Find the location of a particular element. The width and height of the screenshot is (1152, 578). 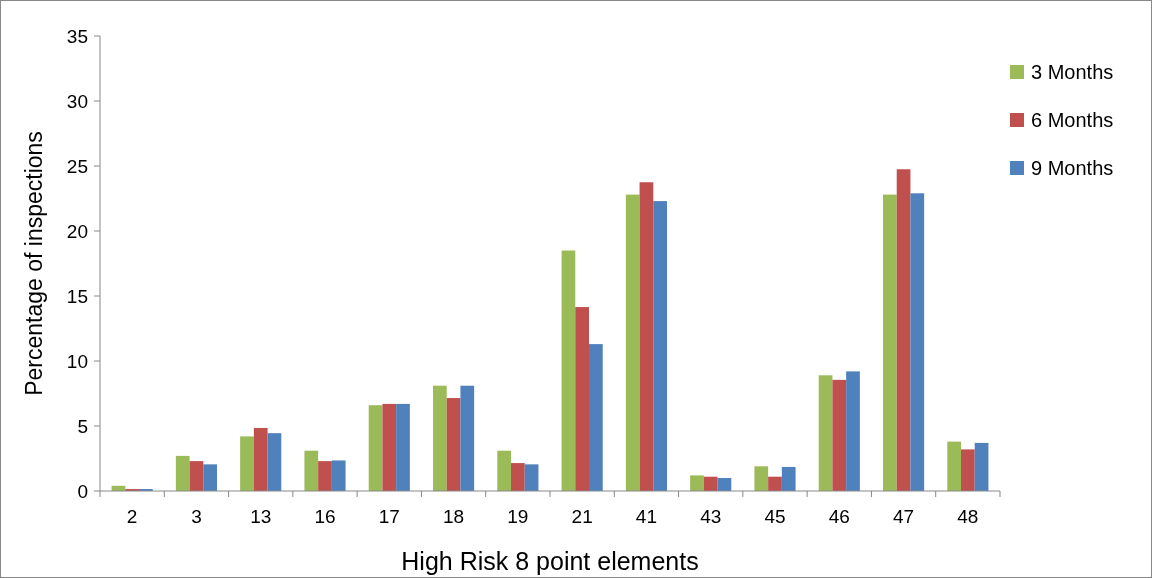

legend-label: 9 Months is located at coordinates (1072, 168).